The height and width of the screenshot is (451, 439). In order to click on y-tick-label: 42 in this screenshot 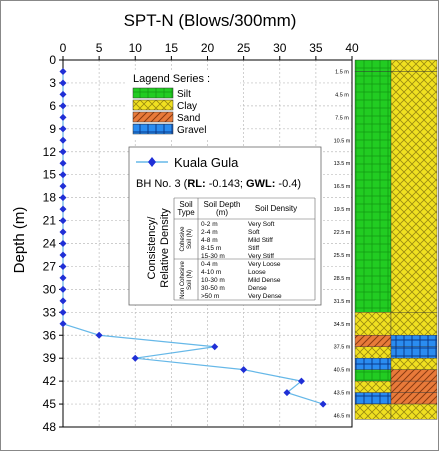, I will do `click(50, 381)`.